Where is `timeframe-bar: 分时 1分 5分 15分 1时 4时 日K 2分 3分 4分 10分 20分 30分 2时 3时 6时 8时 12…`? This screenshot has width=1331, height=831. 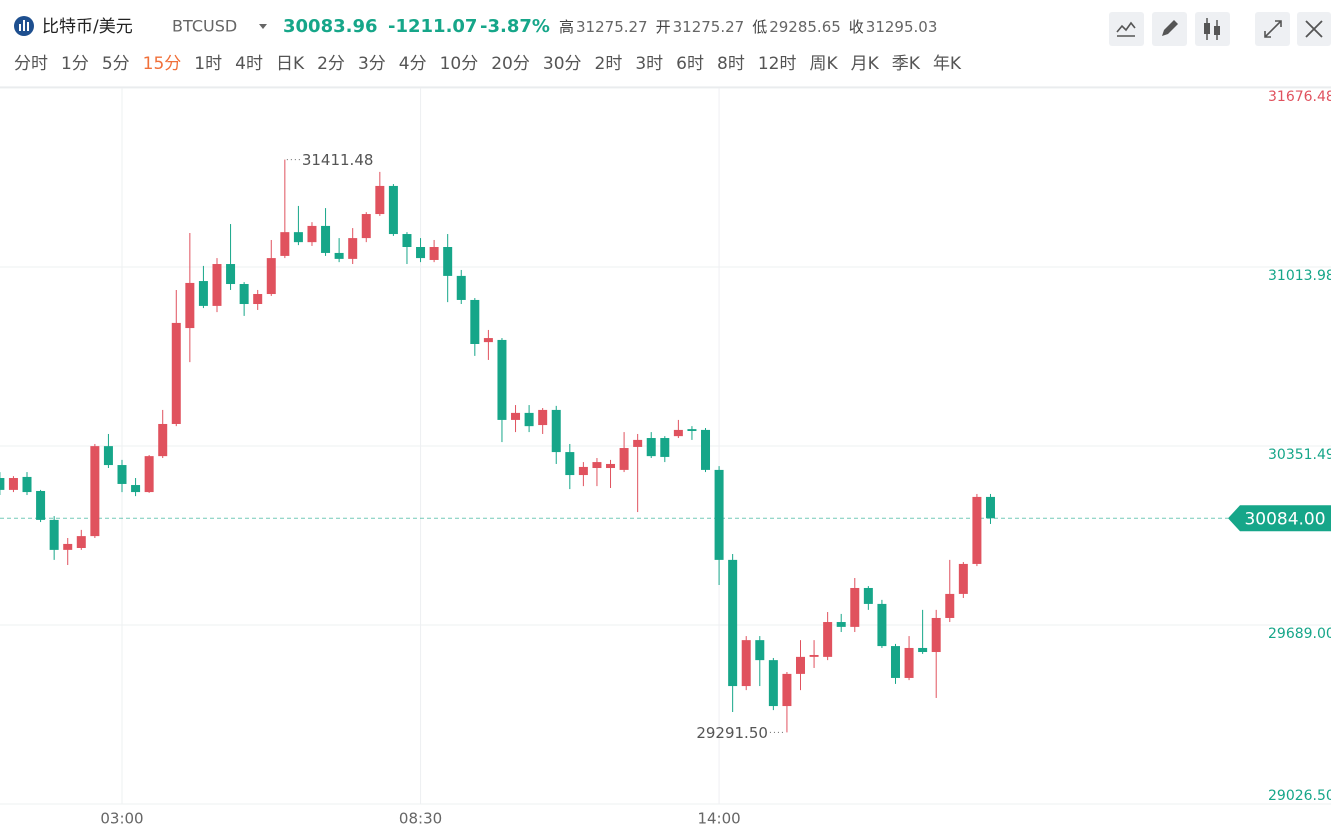 timeframe-bar: 分时 1分 5分 15分 1时 4时 日K 2分 3分 4分 10分 20分 30分 2时 3时 6时 8时 12… is located at coordinates (488, 64).